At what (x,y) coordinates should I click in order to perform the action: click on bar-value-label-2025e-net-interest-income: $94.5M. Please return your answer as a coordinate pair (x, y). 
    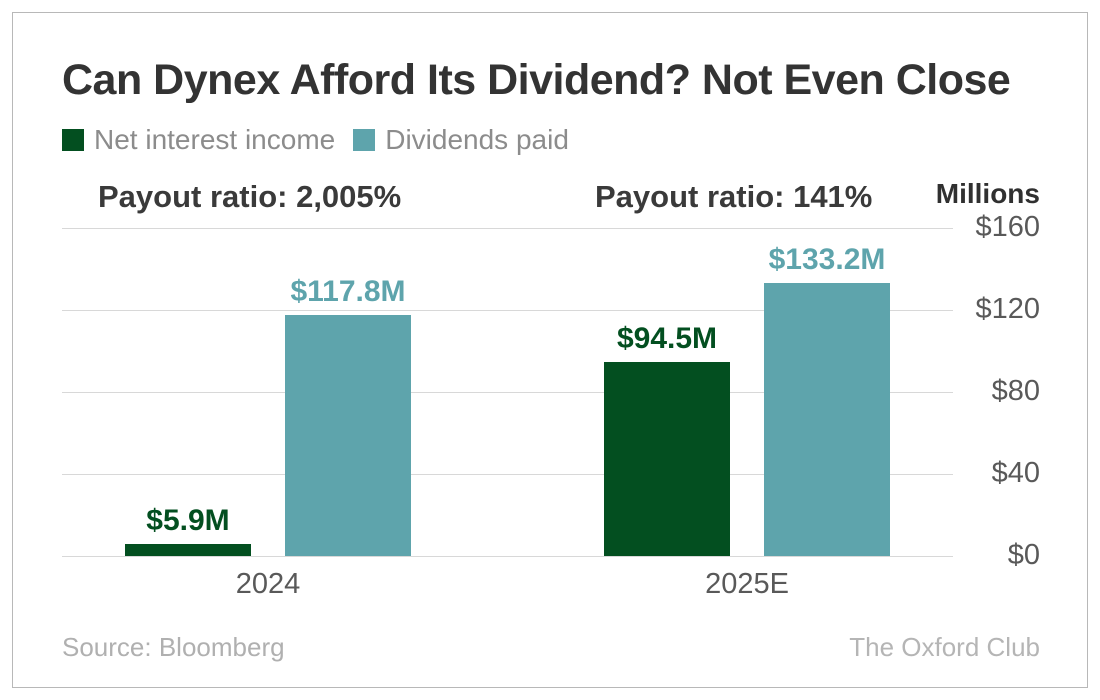
    Looking at the image, I should click on (667, 339).